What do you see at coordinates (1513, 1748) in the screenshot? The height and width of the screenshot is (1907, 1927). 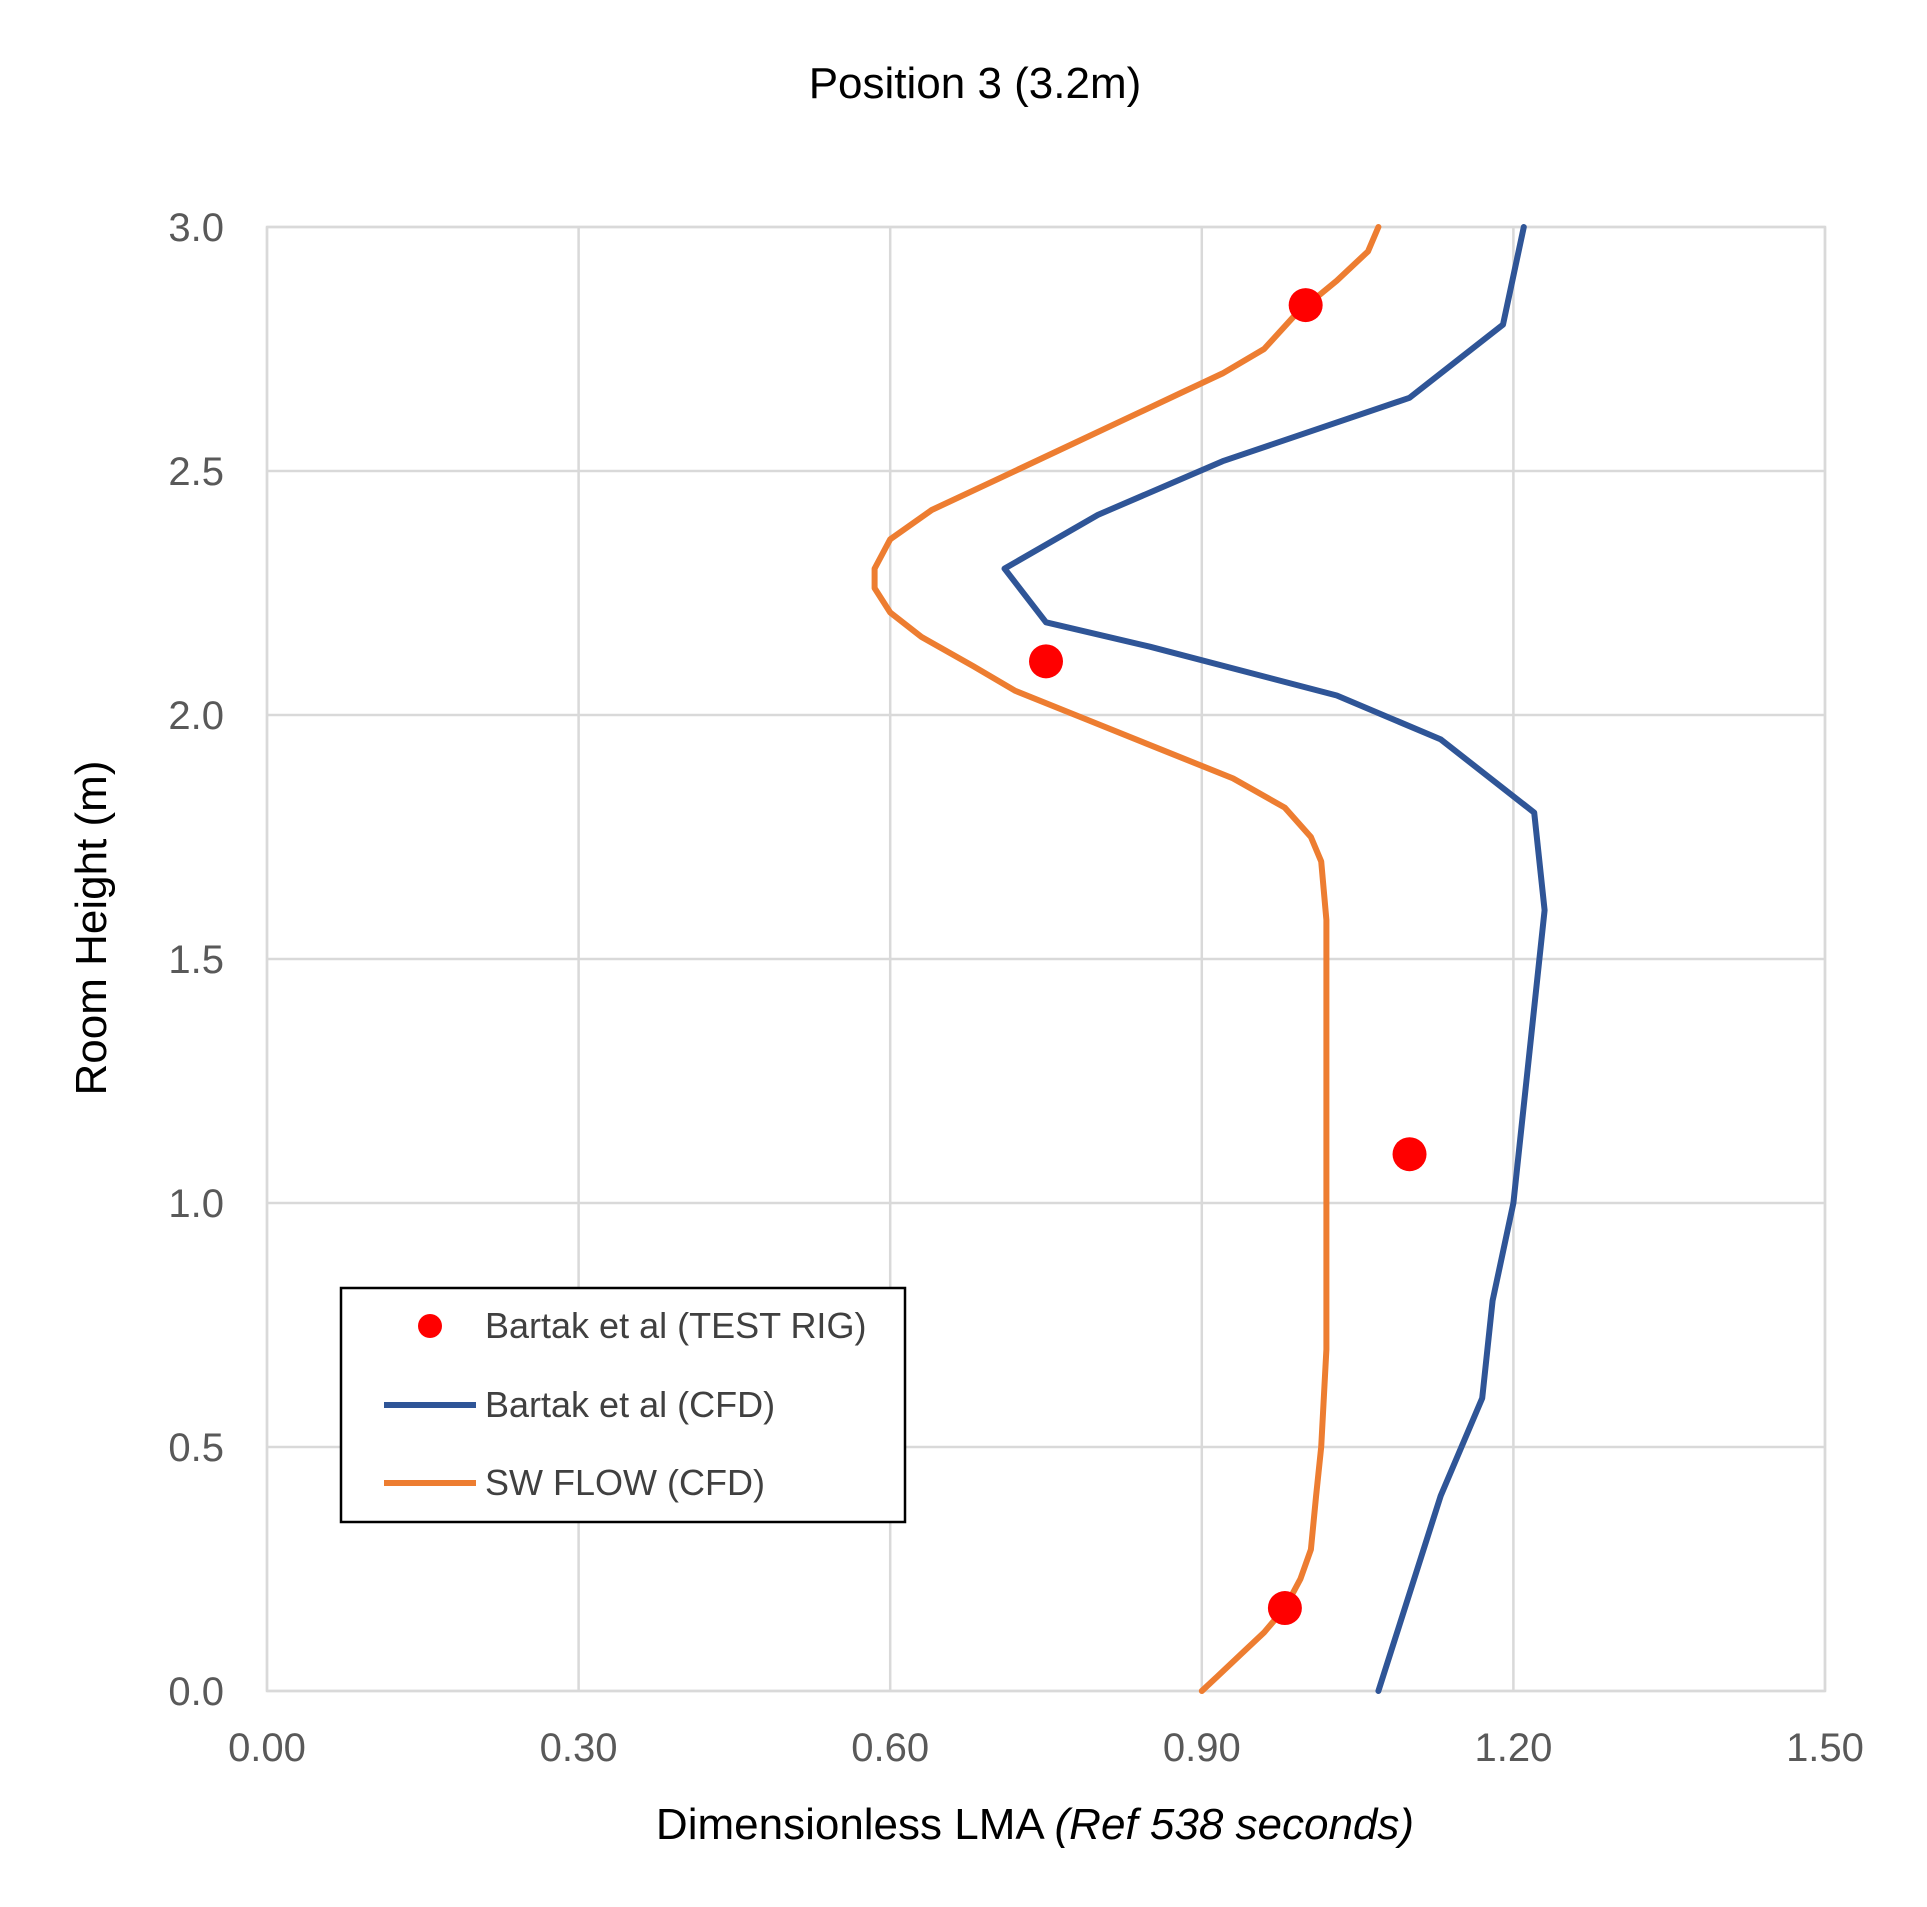 I see `x-tick-label: 1.20` at bounding box center [1513, 1748].